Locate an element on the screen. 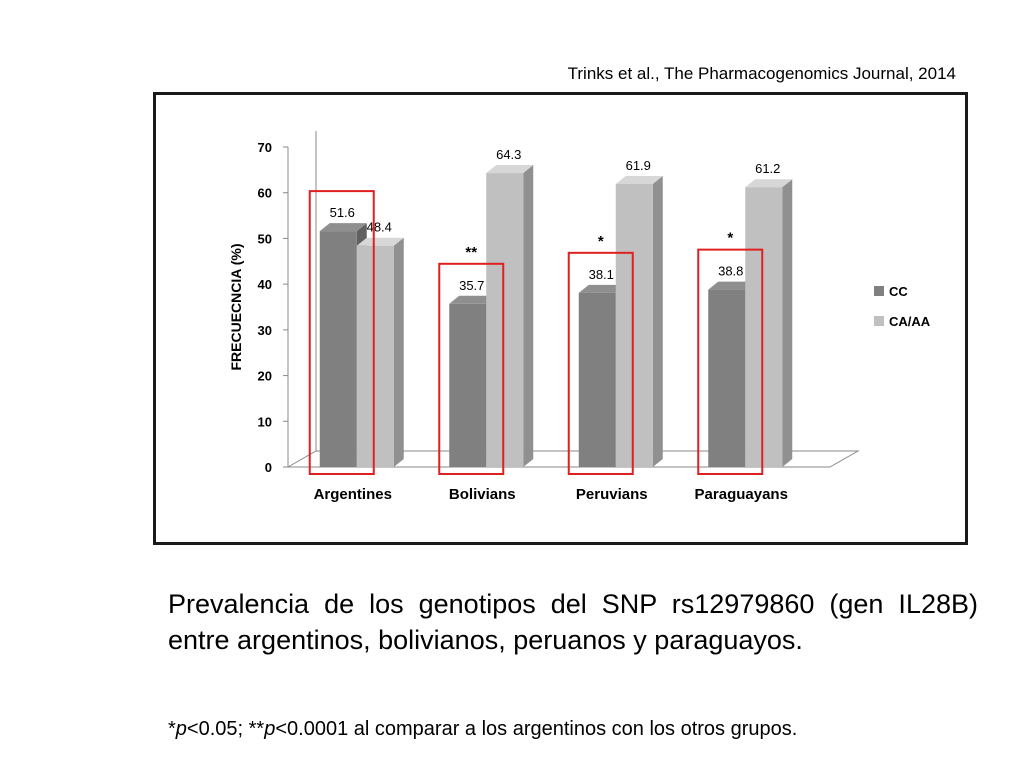 This screenshot has width=1024, height=768. bar-cc-peruvians is located at coordinates (597, 379).